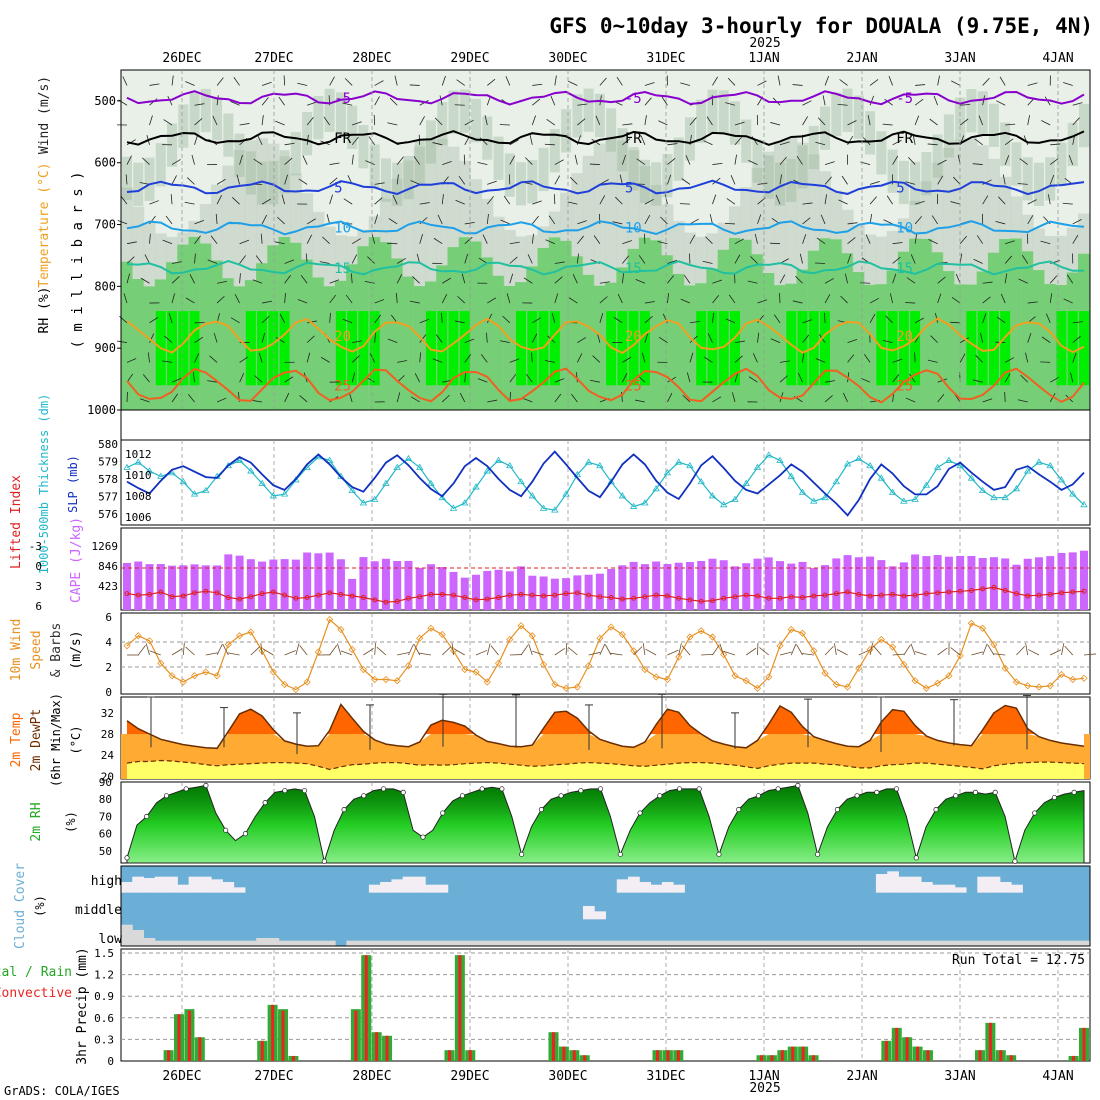 Image resolution: width=1100 pixels, height=1100 pixels. Describe the element at coordinates (763, 58) in the screenshot. I see `date-label-top: 1JAN` at that location.